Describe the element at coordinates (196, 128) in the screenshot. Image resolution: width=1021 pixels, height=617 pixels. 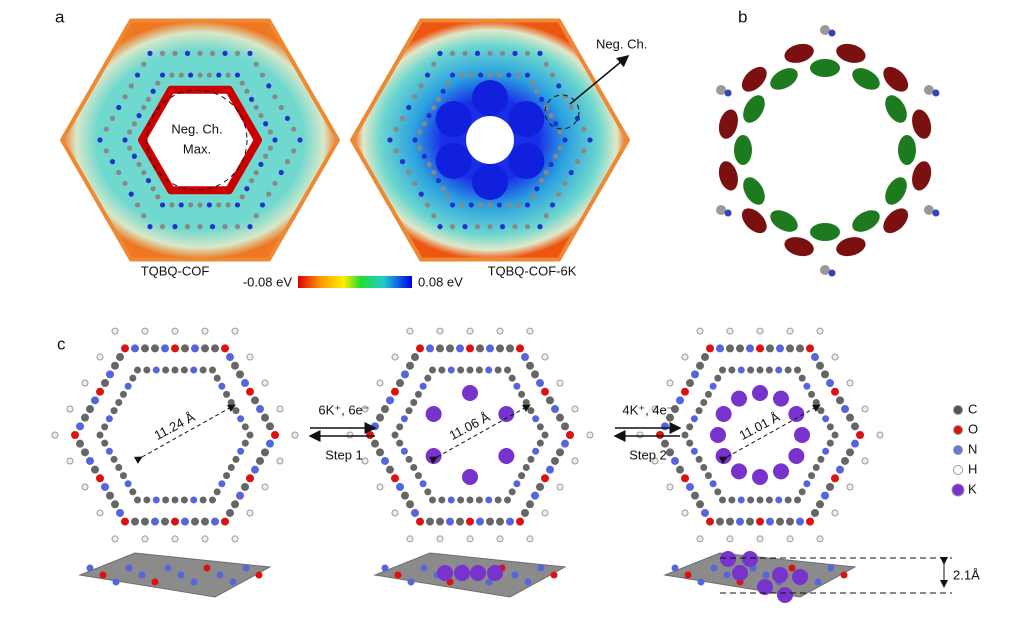
I see `annotation: Neg. Ch.` at that location.